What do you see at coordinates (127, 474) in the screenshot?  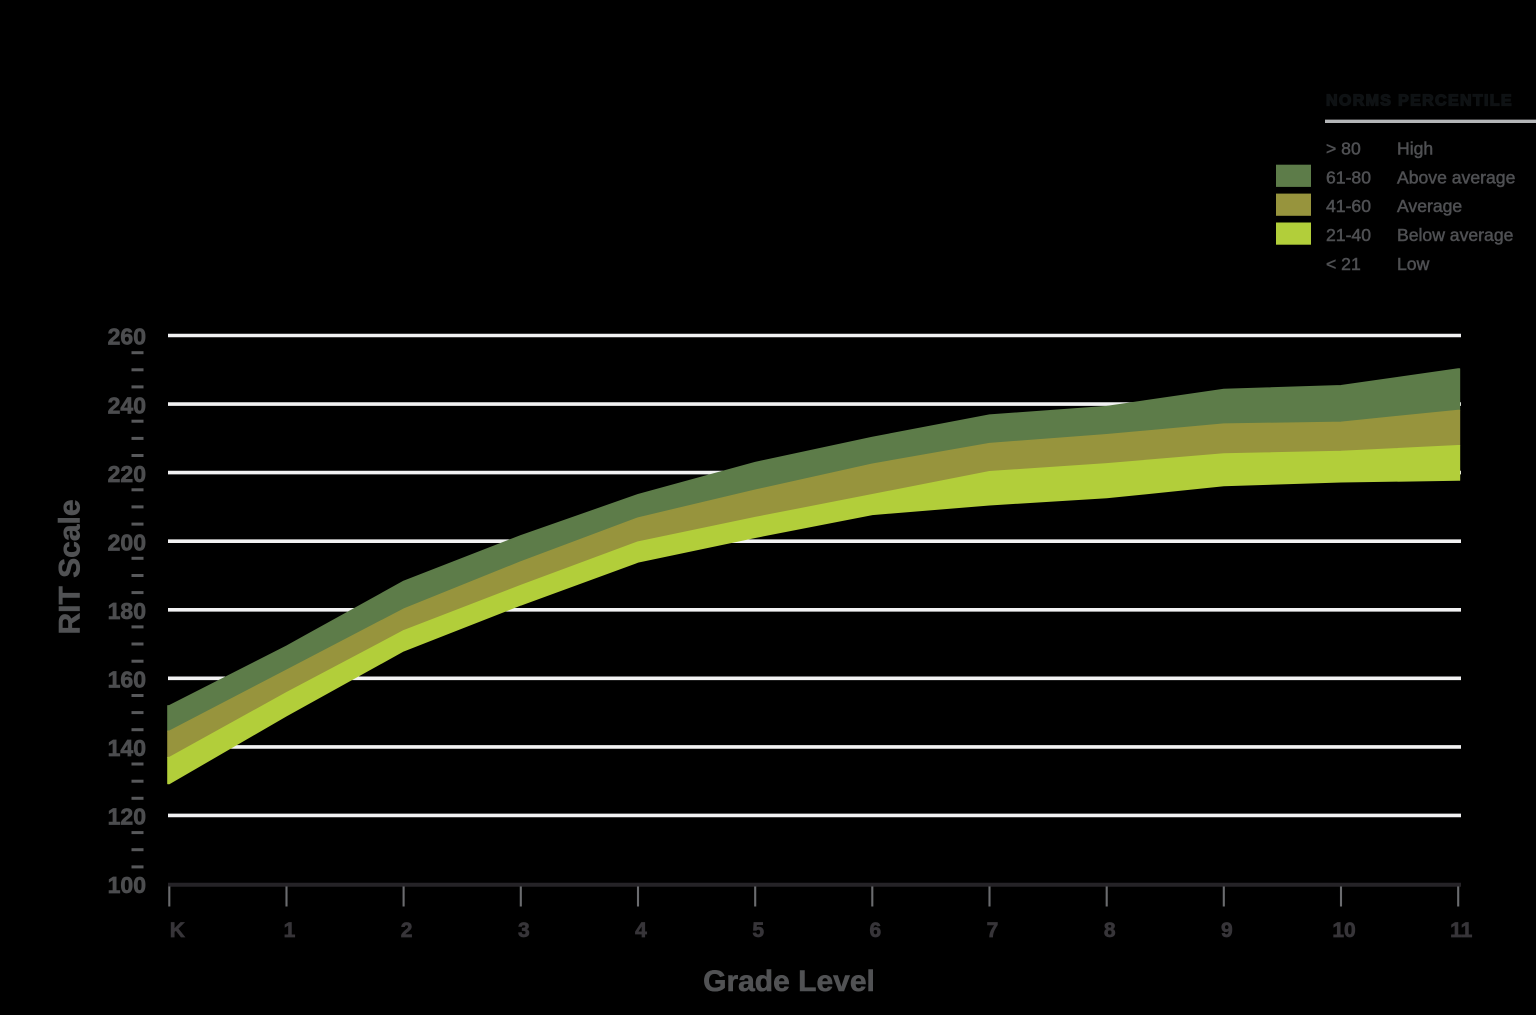 I see `svg-text: 220` at bounding box center [127, 474].